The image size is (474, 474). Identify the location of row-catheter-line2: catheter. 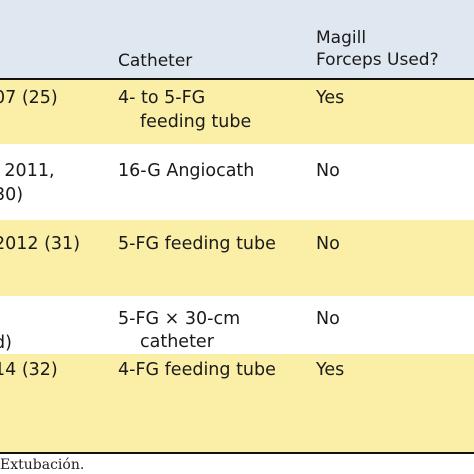
(177, 342).